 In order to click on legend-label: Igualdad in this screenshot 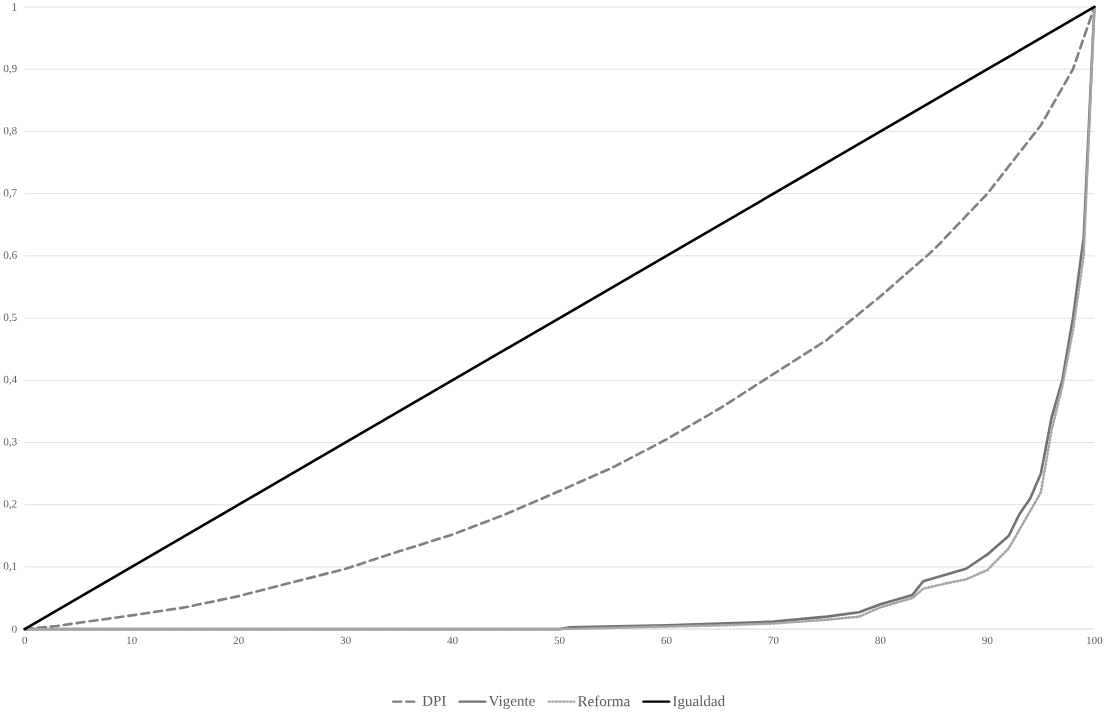, I will do `click(698, 702)`.